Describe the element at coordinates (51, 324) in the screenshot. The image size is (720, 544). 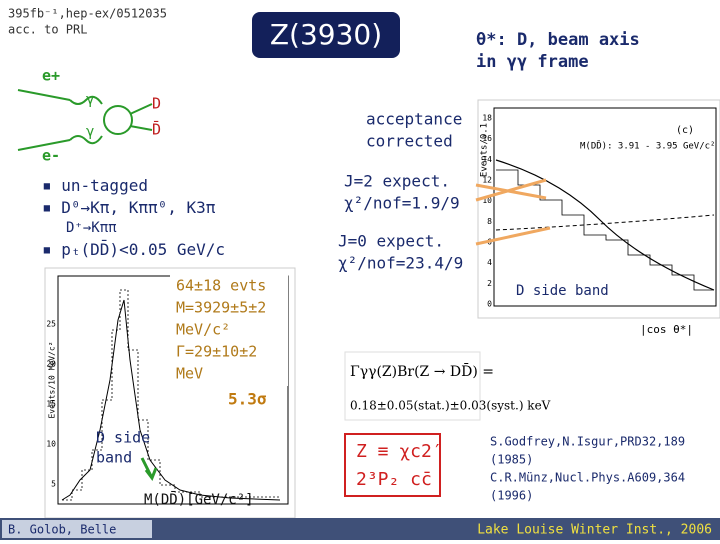
I see `y-tick-label: 25` at that location.